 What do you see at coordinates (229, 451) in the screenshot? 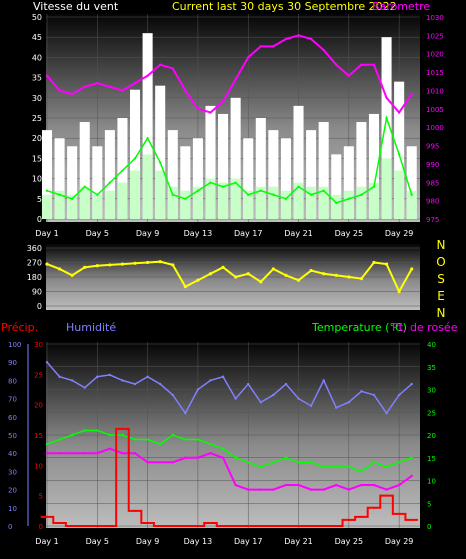
I see `temperature-line` at bounding box center [229, 451].